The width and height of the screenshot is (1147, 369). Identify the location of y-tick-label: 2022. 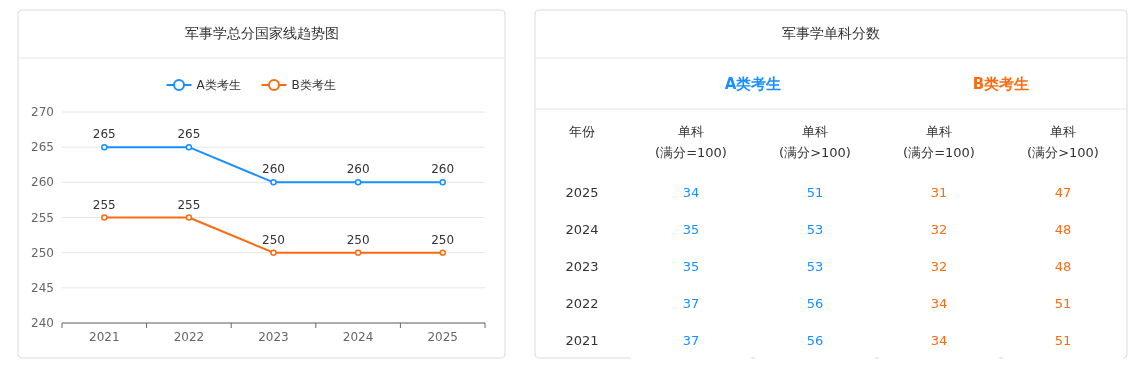
(582, 303).